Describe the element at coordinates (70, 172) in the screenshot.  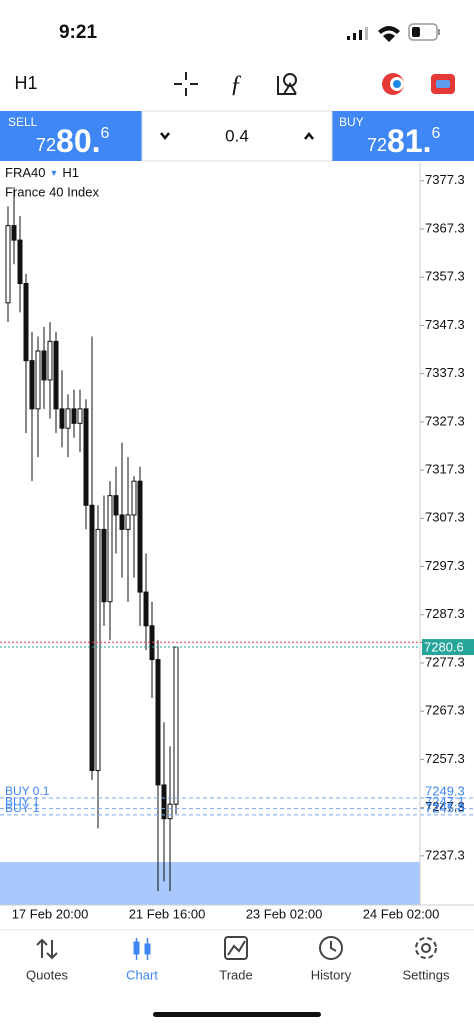
I see `chart-timeframe: H1` at that location.